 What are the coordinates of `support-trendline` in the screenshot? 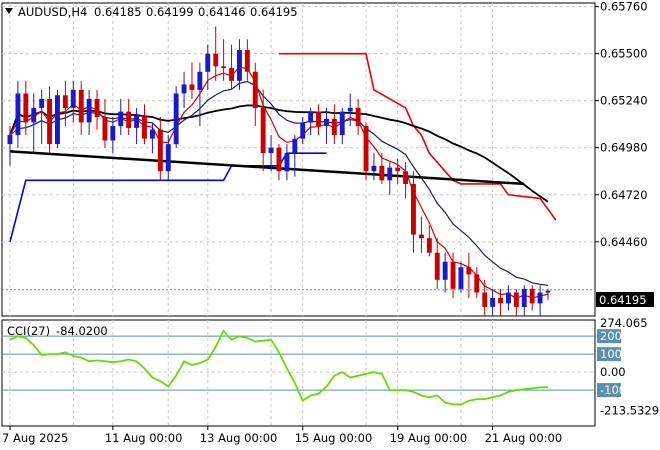 It's located at (267, 168).